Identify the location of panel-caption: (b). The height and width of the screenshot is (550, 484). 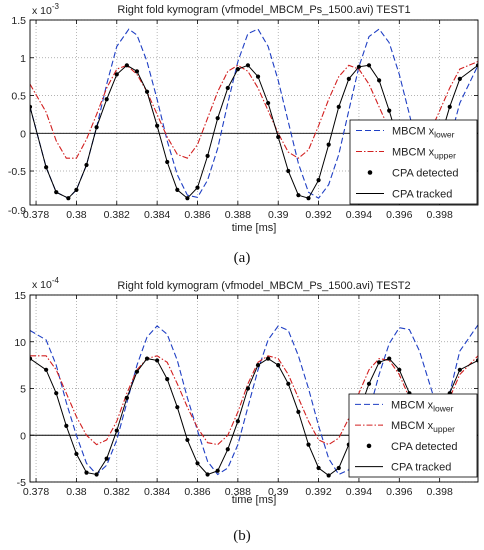
(242, 536).